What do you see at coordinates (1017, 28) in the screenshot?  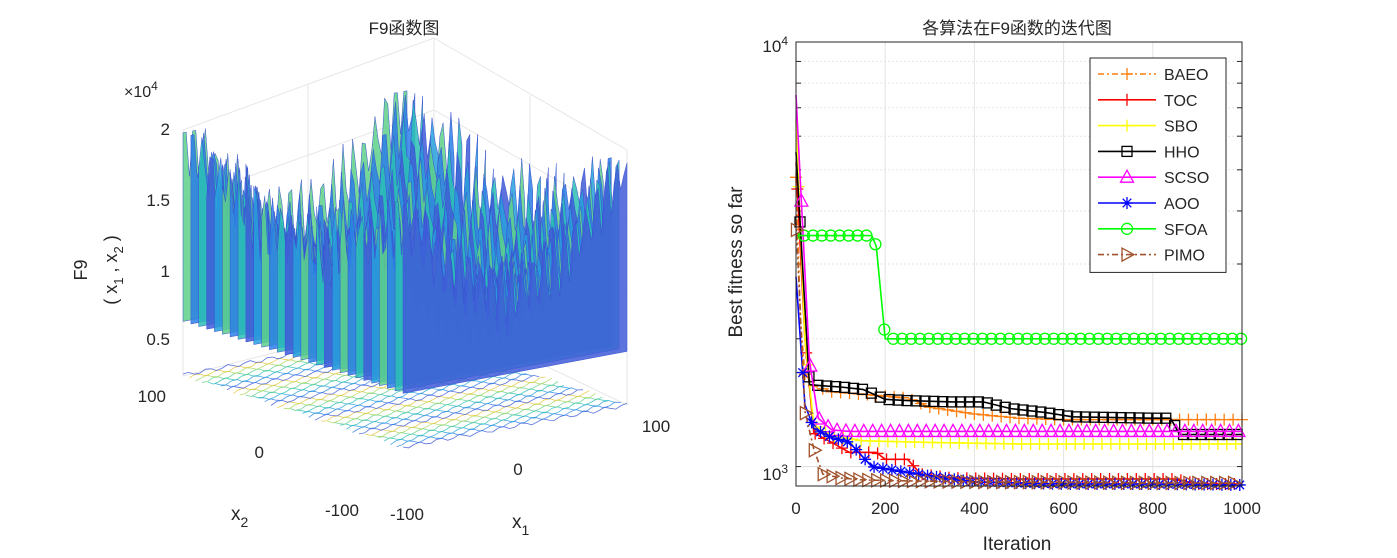 I see `convergence-title: 各算法在F9函数的迭代图` at bounding box center [1017, 28].